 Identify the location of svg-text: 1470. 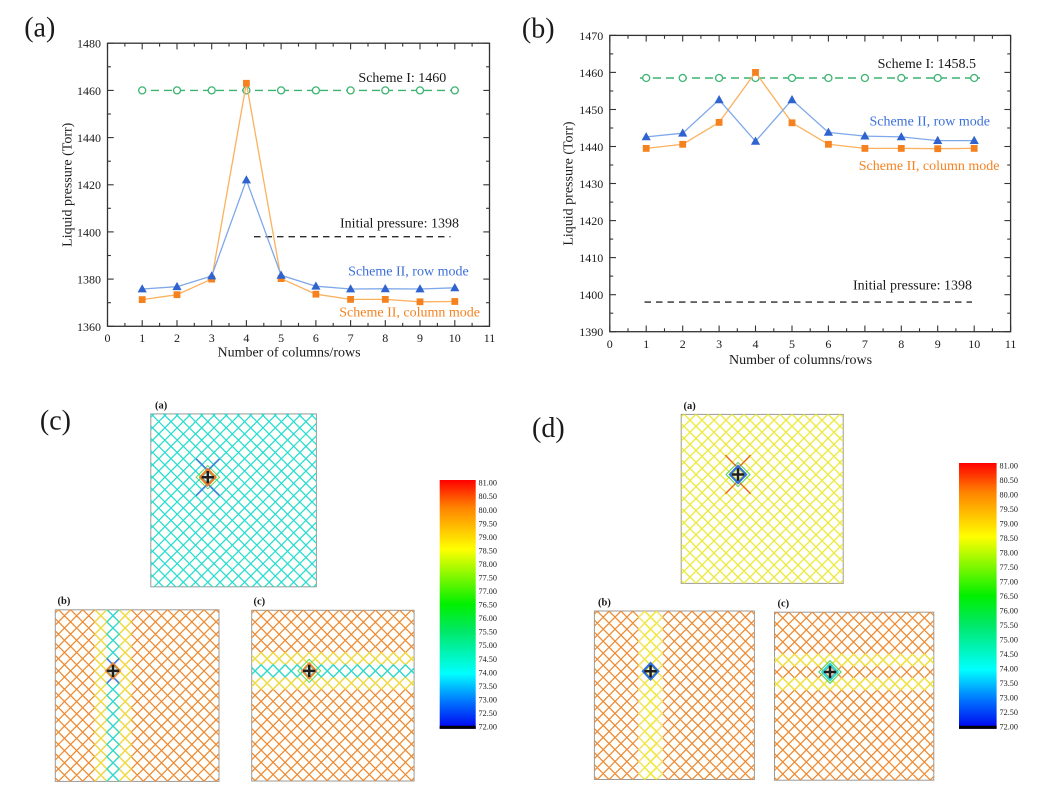
(591, 36).